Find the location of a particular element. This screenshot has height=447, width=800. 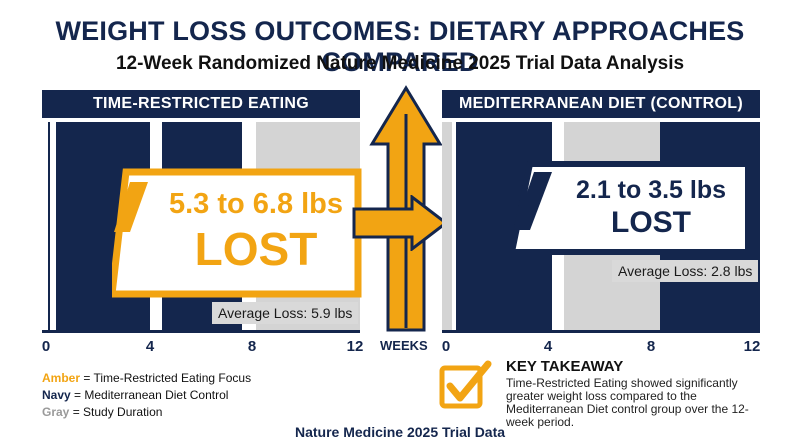

legend-text: = Study Duration is located at coordinates (116, 412).